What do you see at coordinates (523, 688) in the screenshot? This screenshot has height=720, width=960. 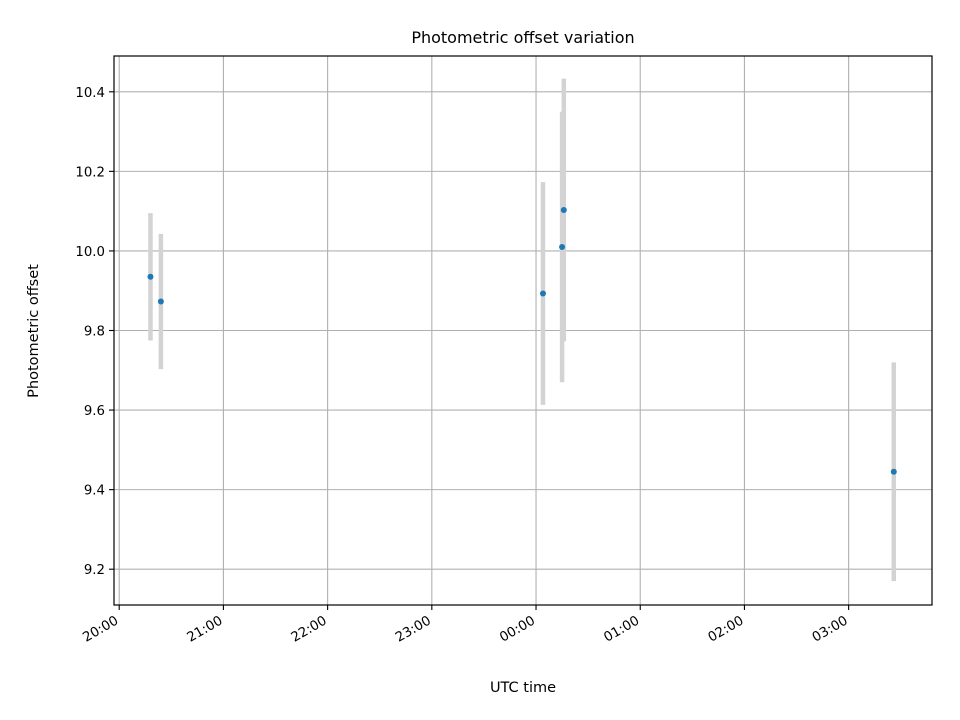 I see `x-axis-label: UTC time` at bounding box center [523, 688].